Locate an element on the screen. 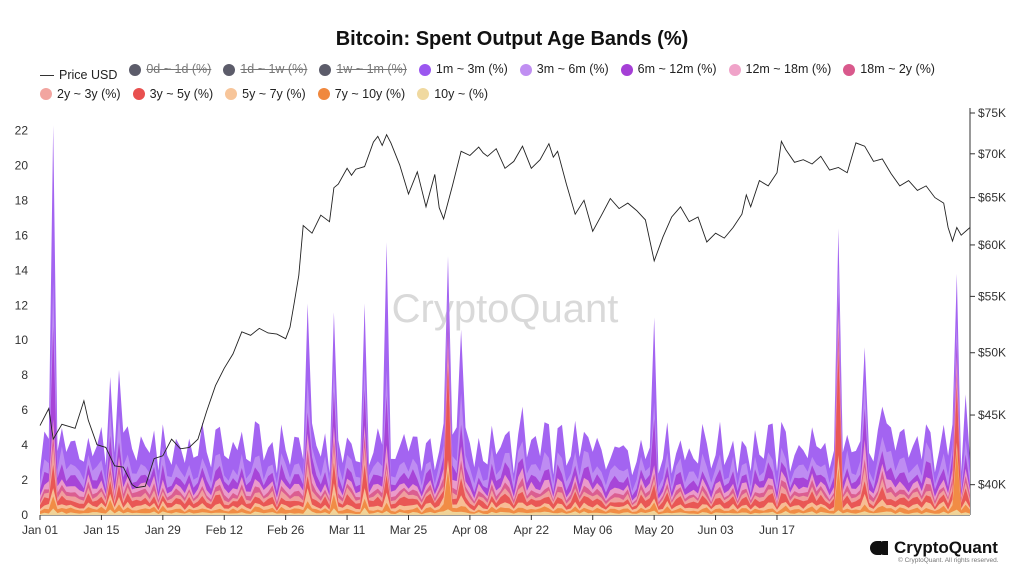 This screenshot has height=576, width=1024. x-tick-label: Mar 25 is located at coordinates (409, 530).